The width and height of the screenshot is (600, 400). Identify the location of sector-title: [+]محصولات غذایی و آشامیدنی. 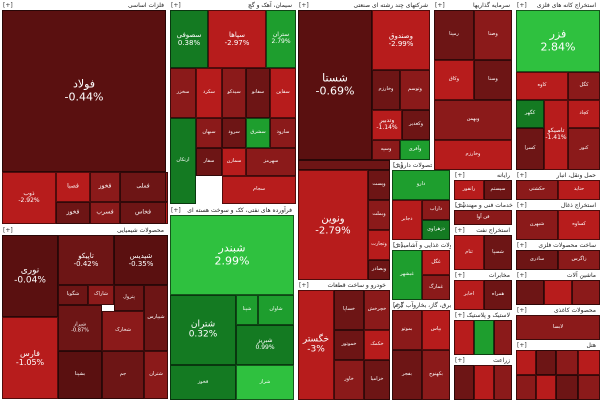
(421, 245).